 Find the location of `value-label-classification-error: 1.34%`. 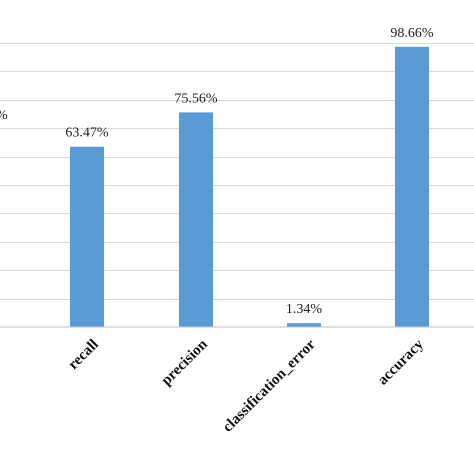

value-label-classification-error: 1.34% is located at coordinates (304, 309).